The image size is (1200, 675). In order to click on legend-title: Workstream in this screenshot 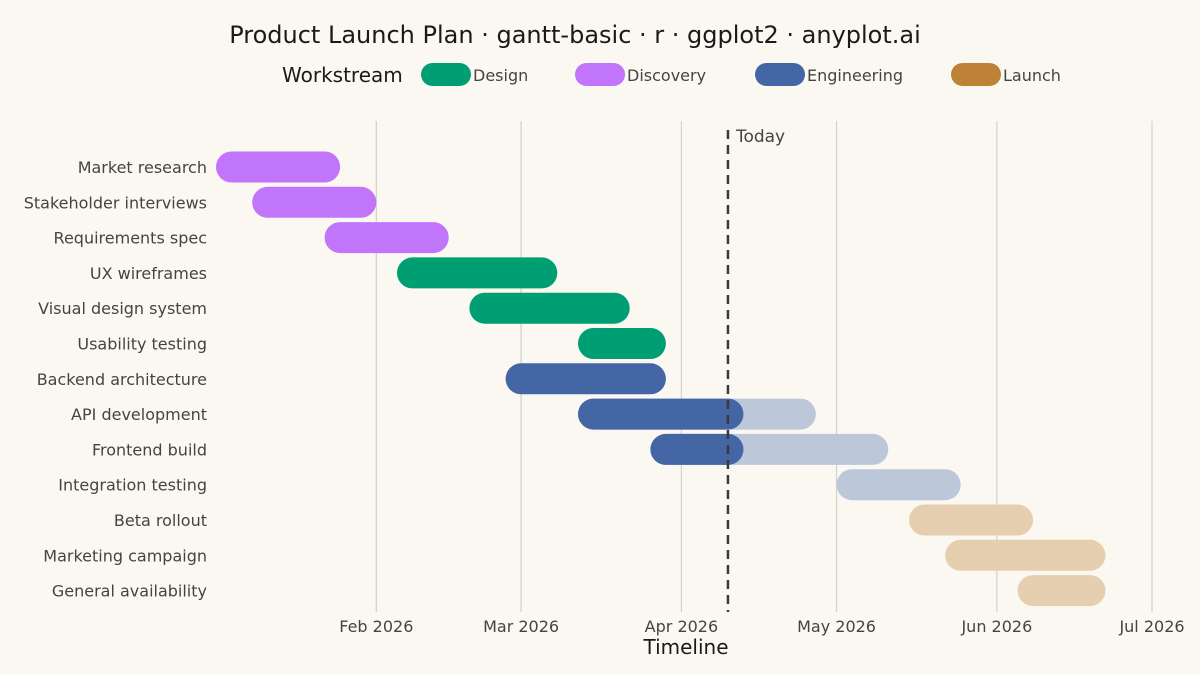, I will do `click(342, 75)`.